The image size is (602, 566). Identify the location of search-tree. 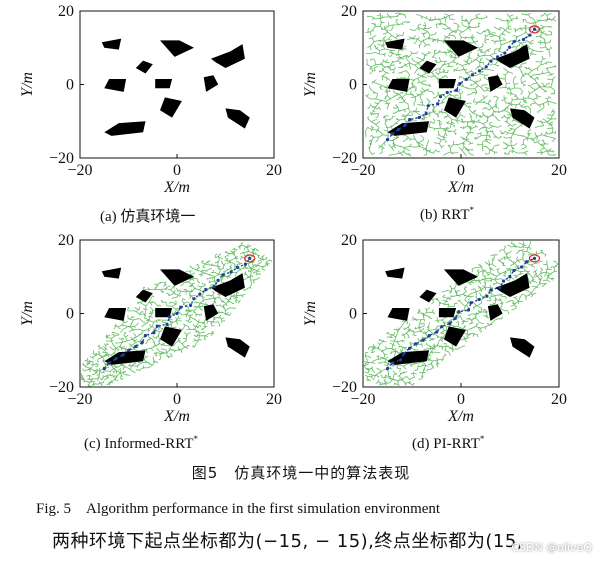
(176, 314).